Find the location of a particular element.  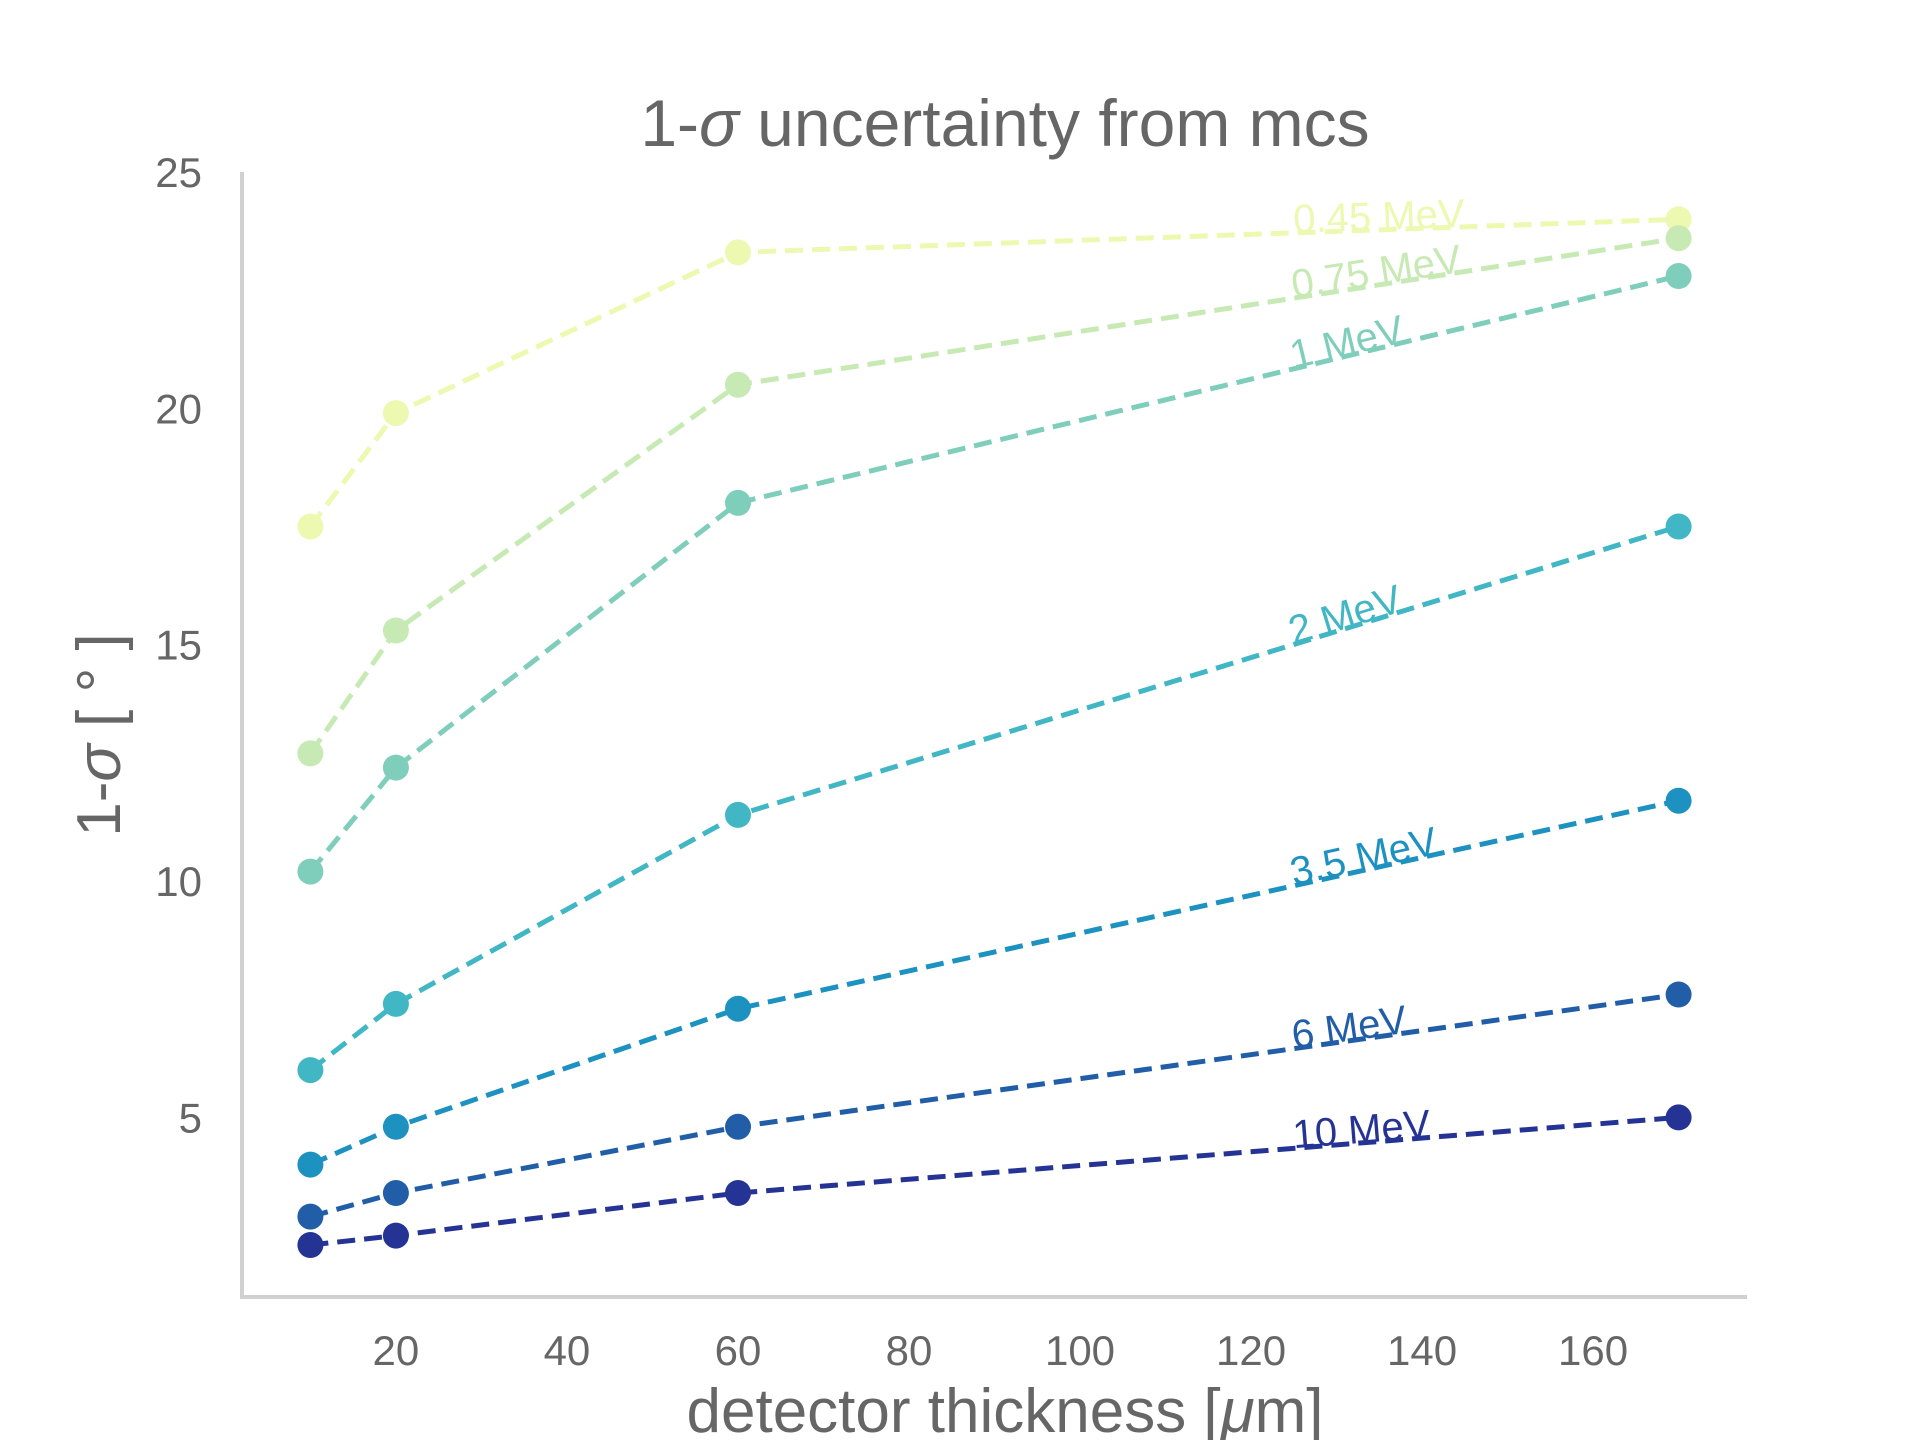

series-label: 3.5 MeV is located at coordinates (1363, 856).